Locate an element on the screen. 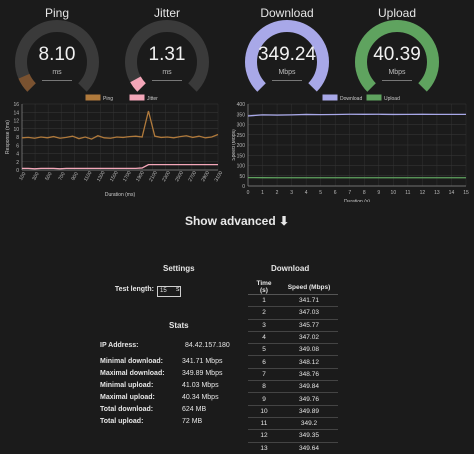  x-tick-label: 12 is located at coordinates (423, 193).